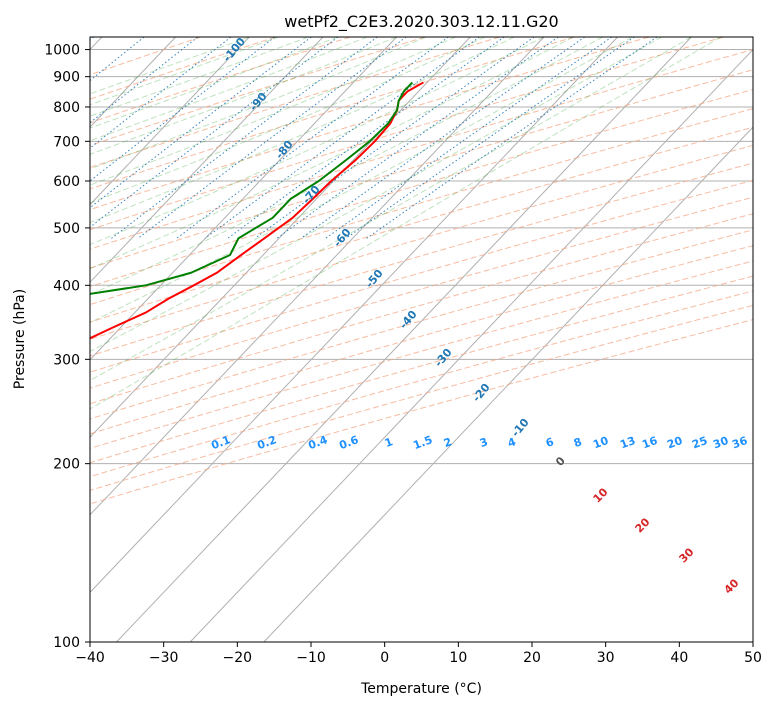 This screenshot has width=775, height=708. I want to click on mixing-ratio-label: 20, so click(674, 443).